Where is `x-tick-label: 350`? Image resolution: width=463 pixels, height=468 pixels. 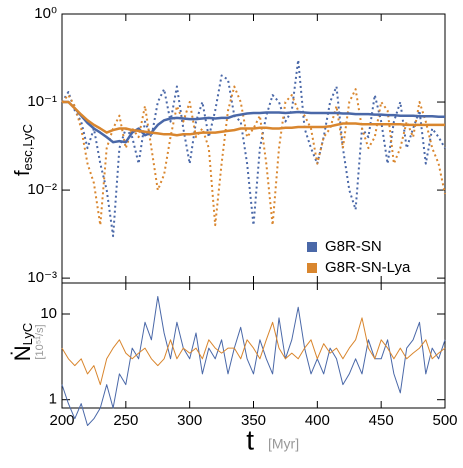
x-tick-label: 350 is located at coordinates (253, 420).